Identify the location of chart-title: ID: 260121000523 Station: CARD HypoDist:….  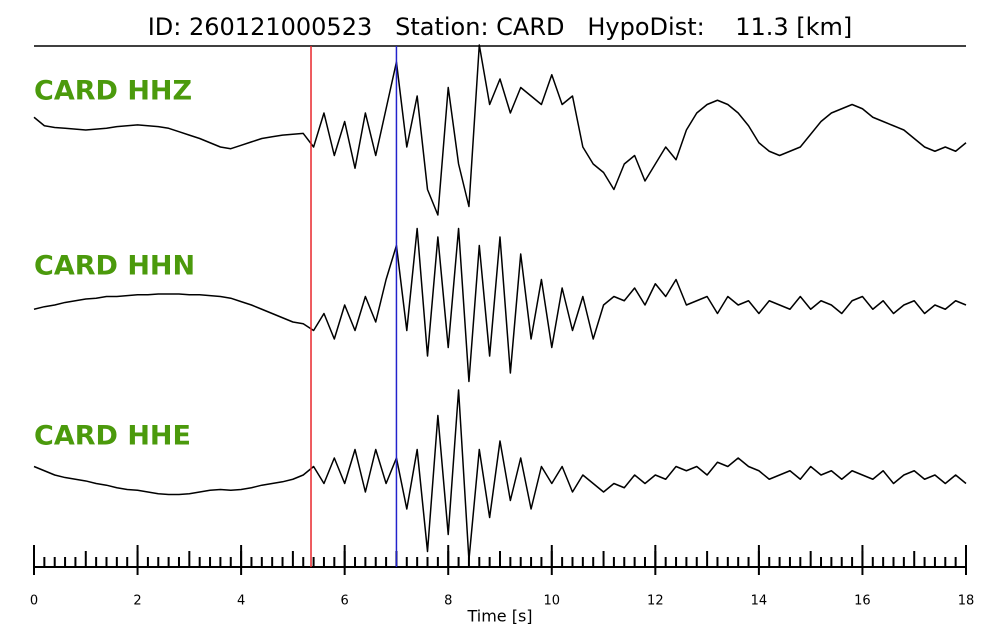
(500, 27).